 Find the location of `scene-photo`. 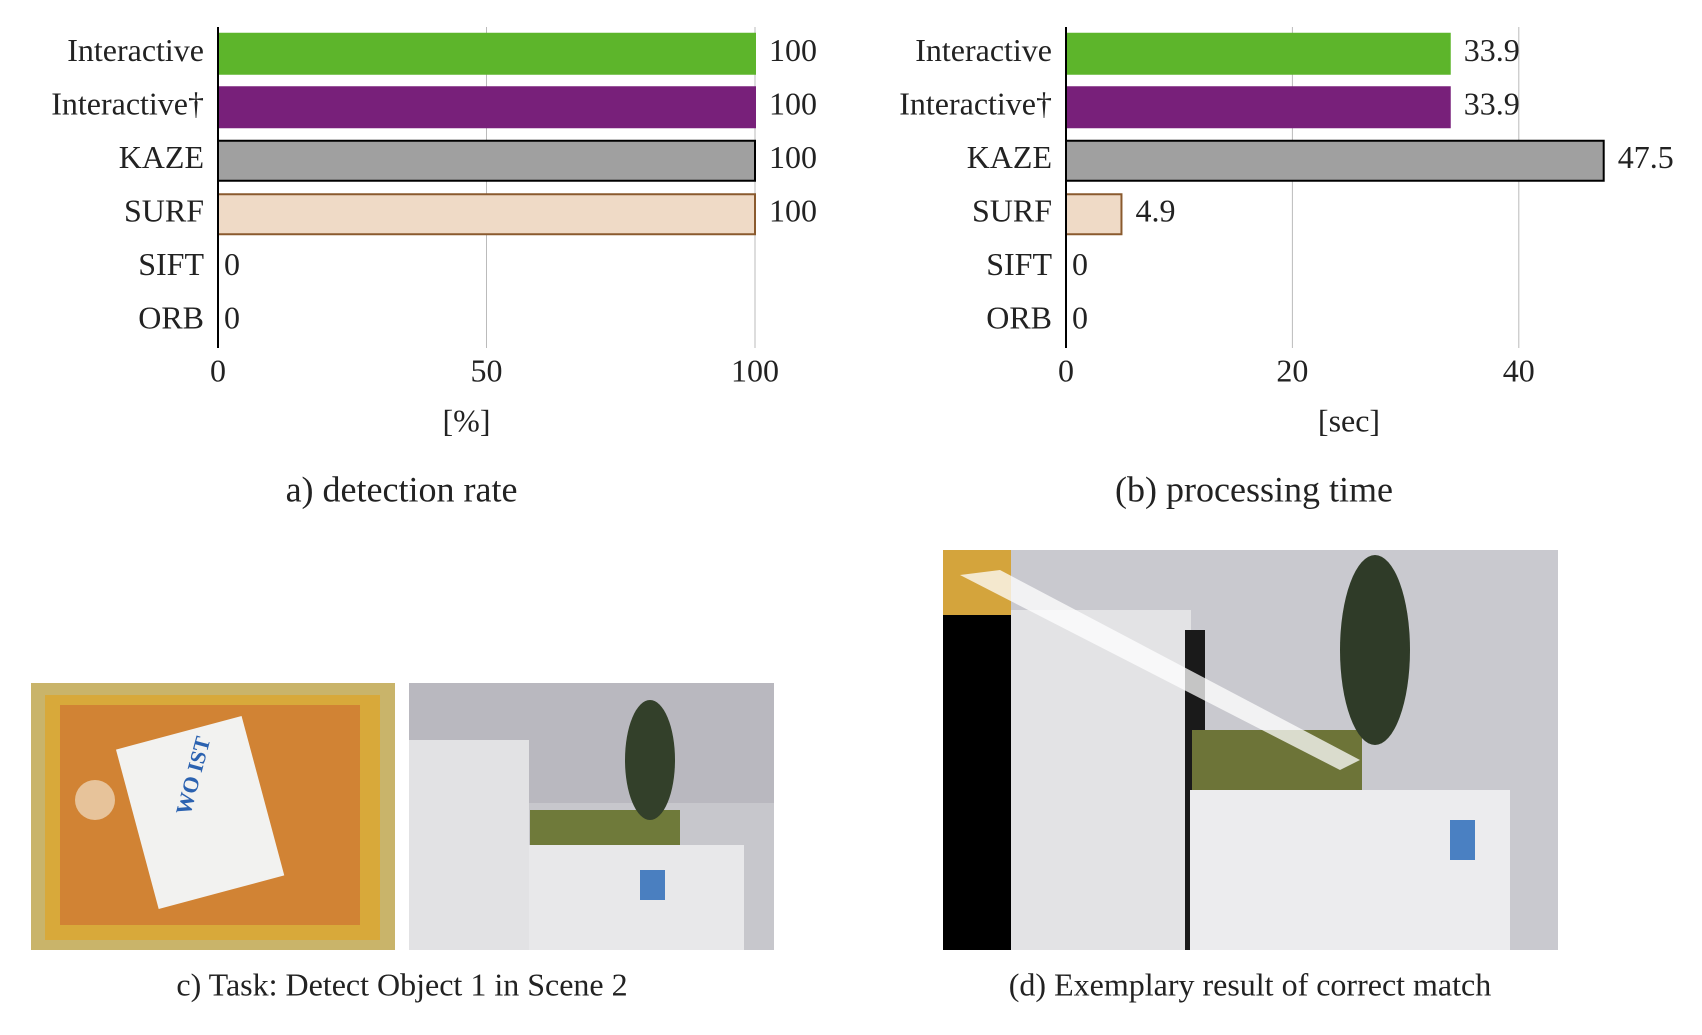

scene-photo is located at coordinates (591, 816).